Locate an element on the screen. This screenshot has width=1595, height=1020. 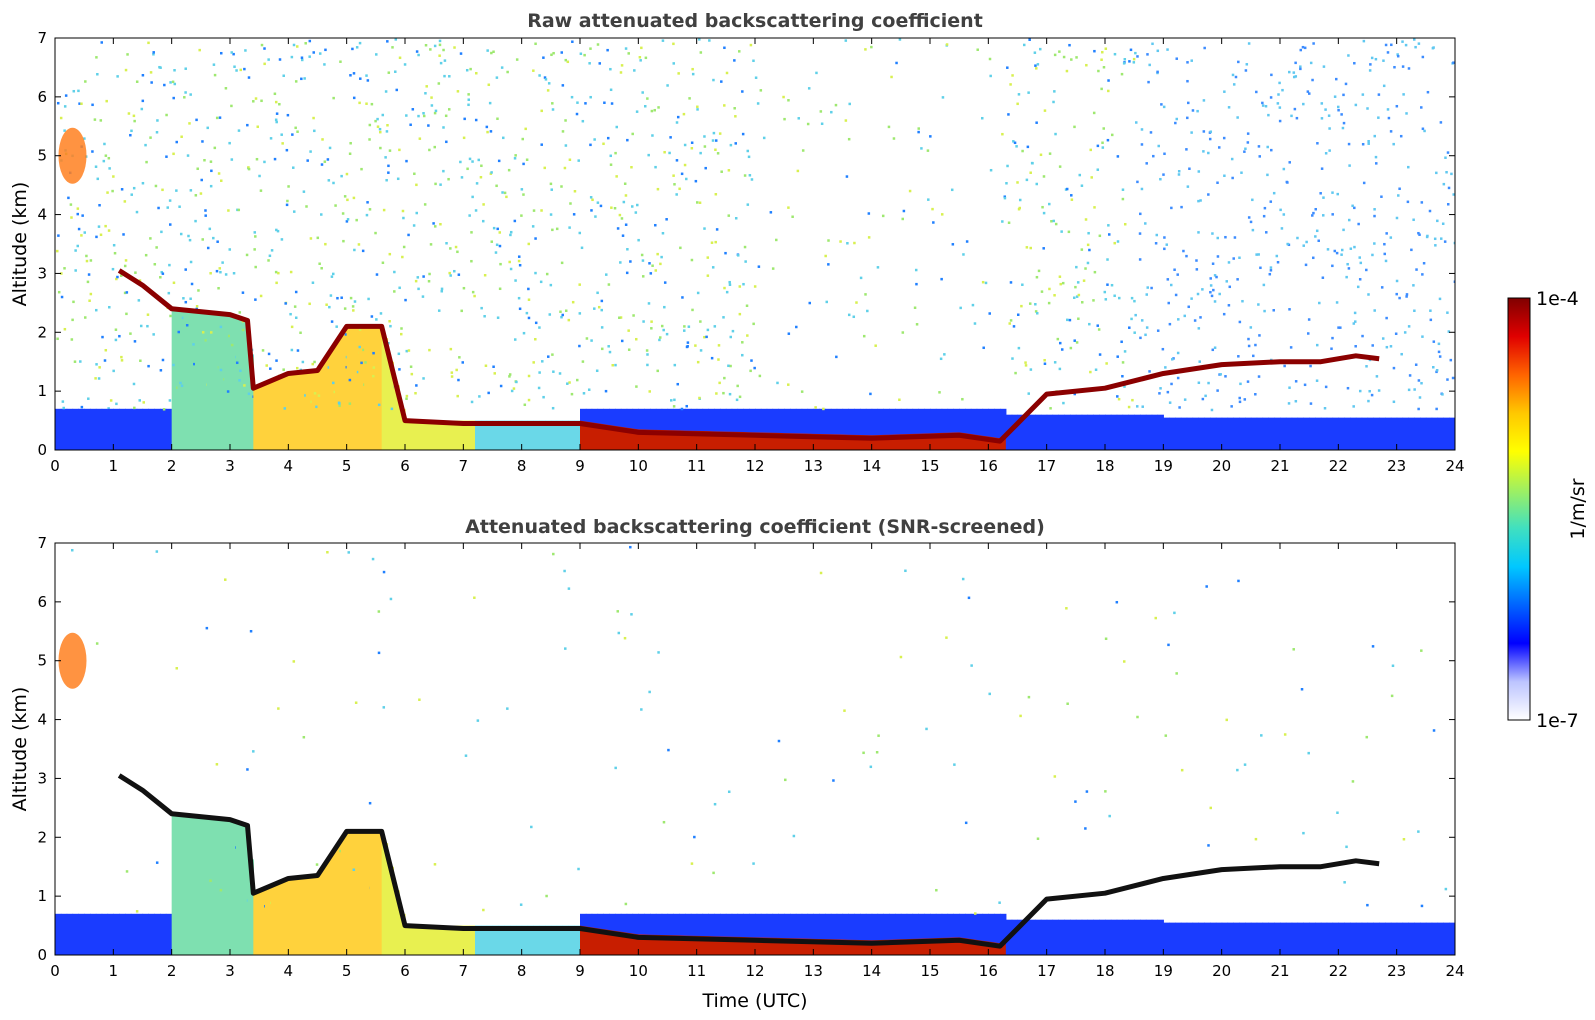
x-tick-label: 13 is located at coordinates (813, 971).